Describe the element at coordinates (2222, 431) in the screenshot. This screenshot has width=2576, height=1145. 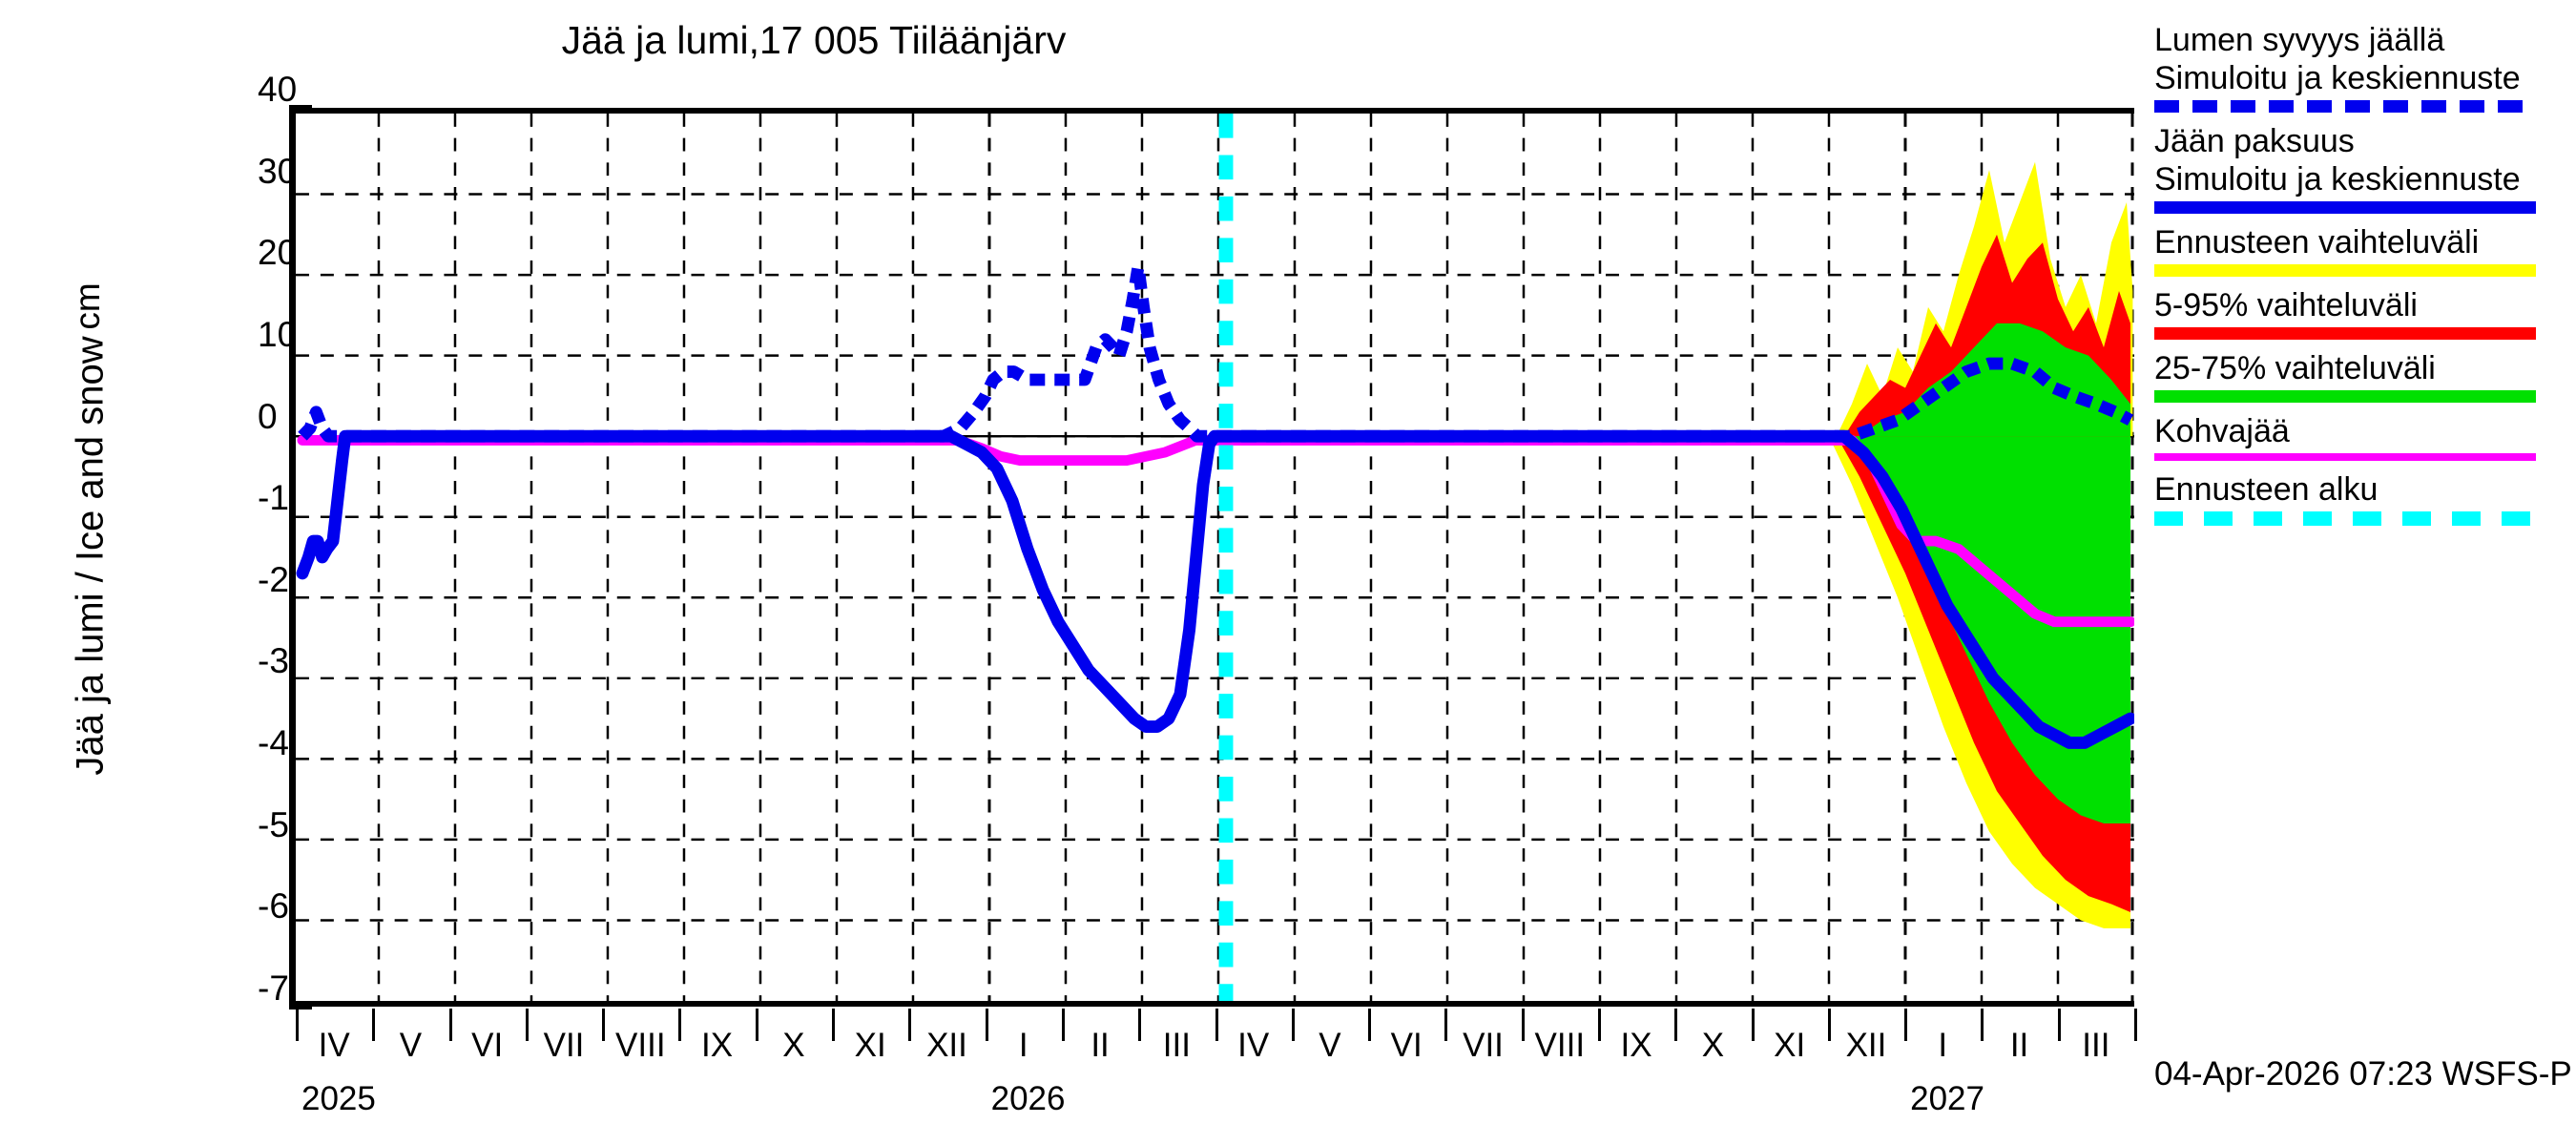
I see `legend-label: Kohvajää` at that location.